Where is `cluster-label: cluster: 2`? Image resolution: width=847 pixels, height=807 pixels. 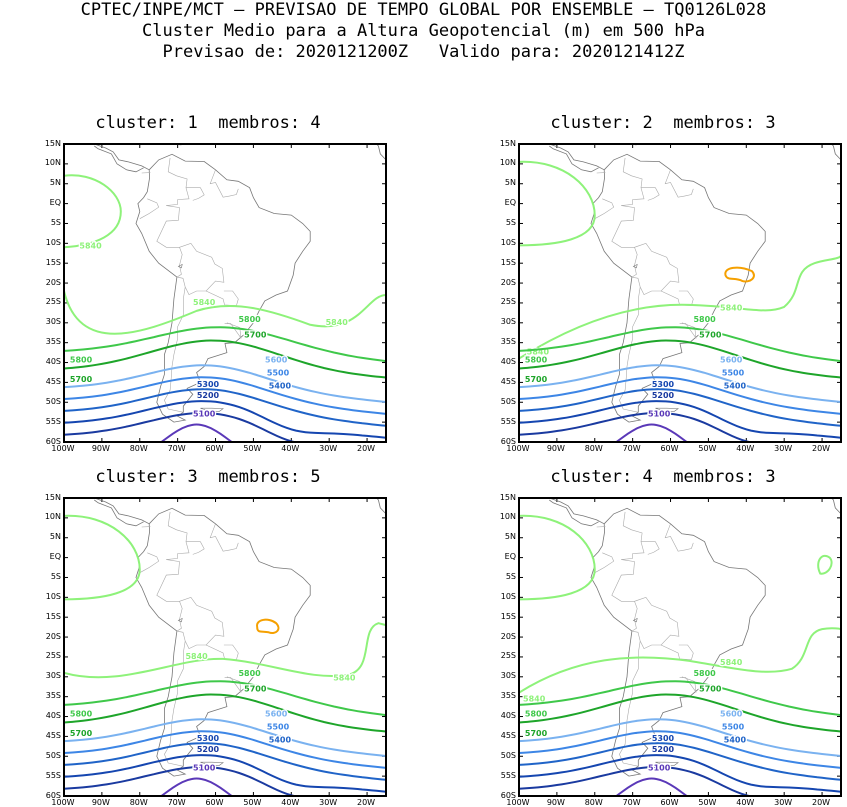 cluster-label: cluster: 2 is located at coordinates (601, 123).